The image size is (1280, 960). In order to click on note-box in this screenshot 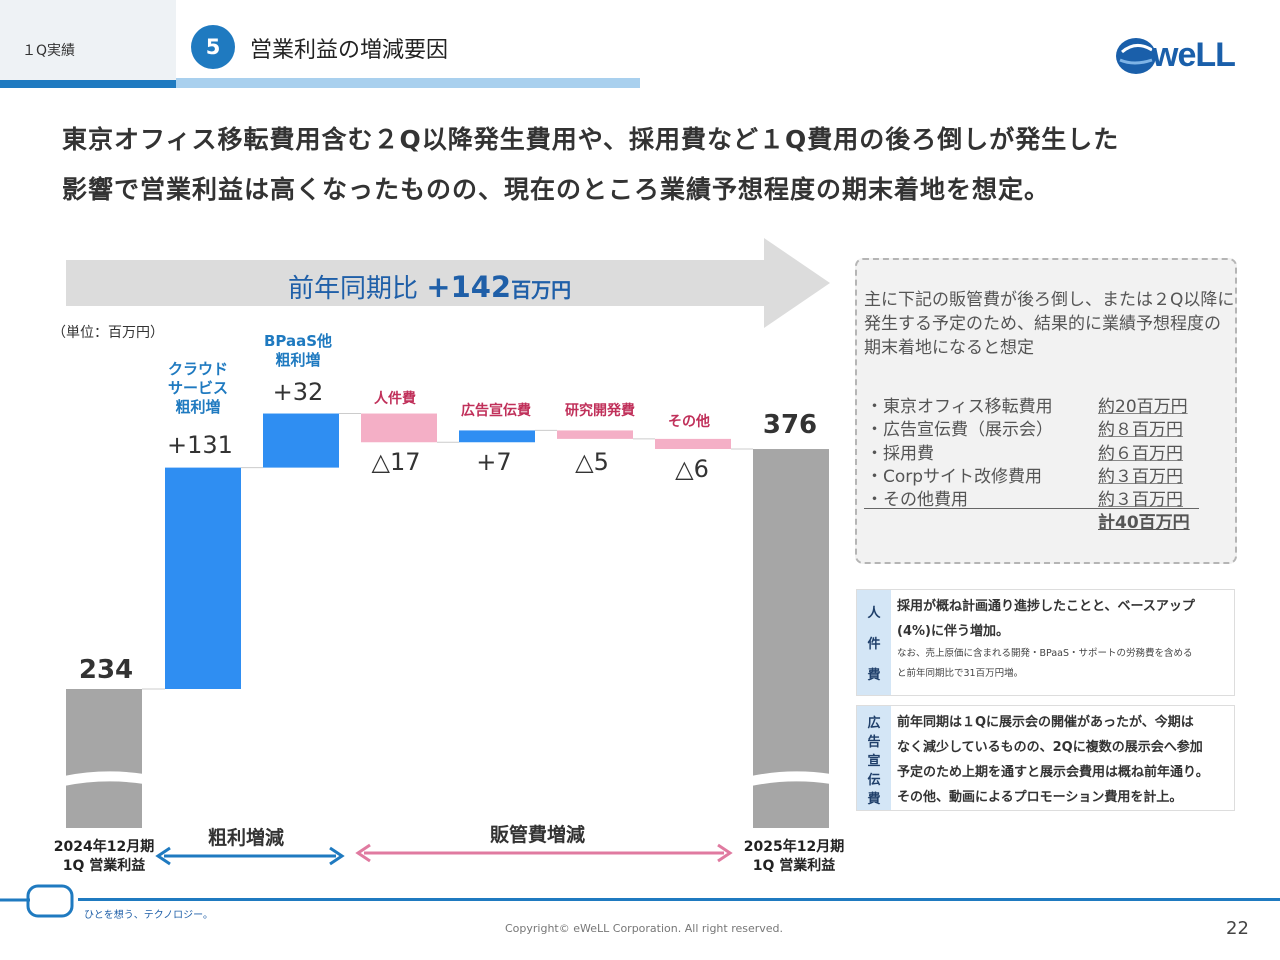, I will do `click(1046, 411)`.